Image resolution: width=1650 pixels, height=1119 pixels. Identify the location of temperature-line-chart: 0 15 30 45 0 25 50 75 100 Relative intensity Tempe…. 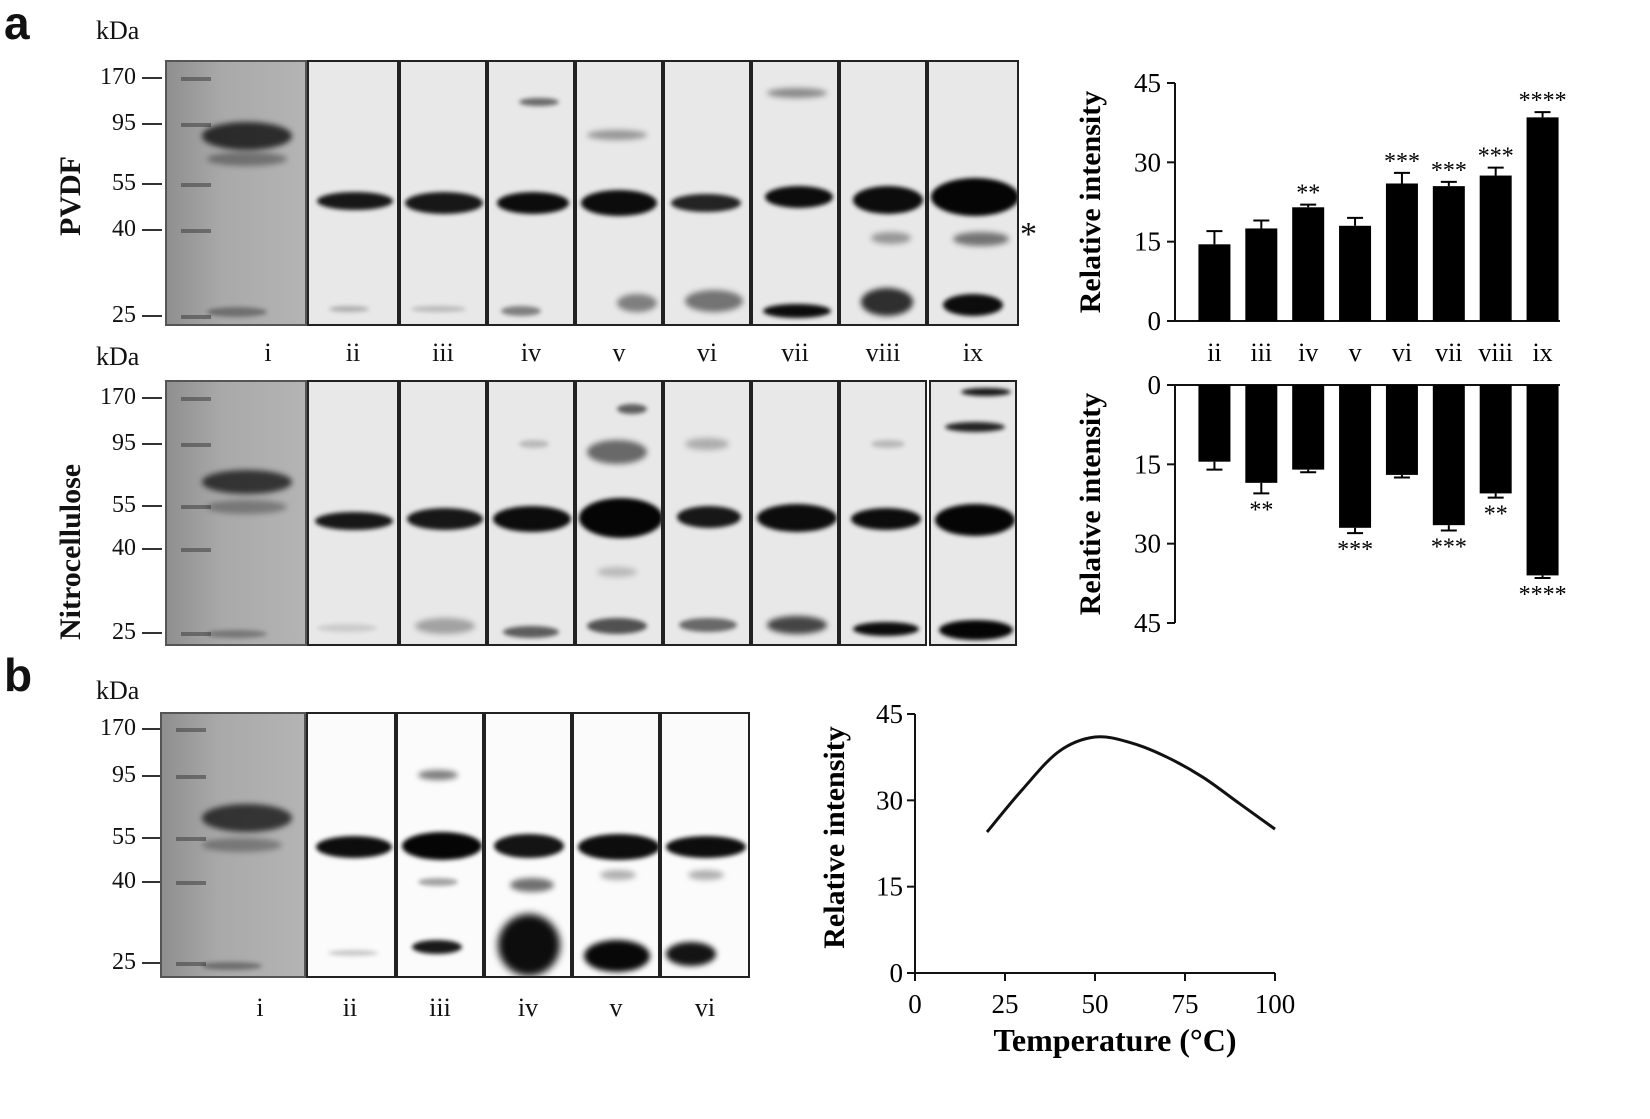
(1057, 878).